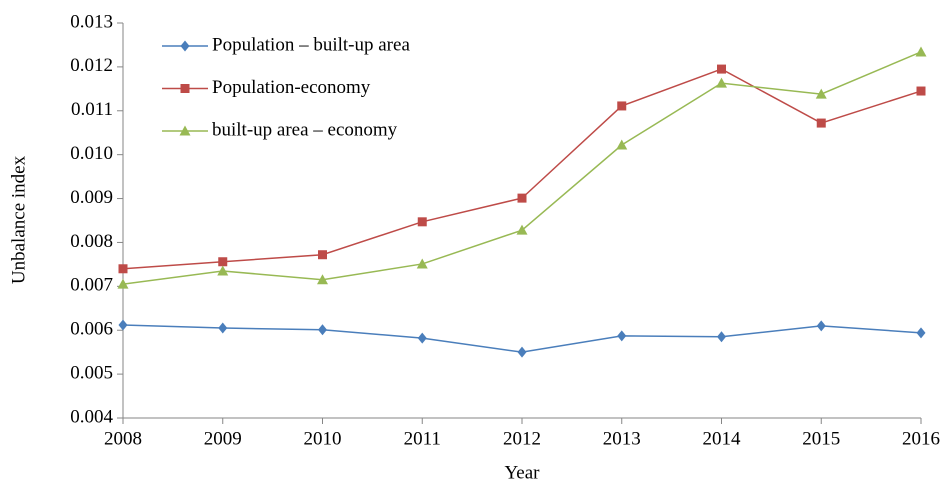 The height and width of the screenshot is (484, 951). What do you see at coordinates (91, 21) in the screenshot?
I see `y-tick-label: 0.013` at bounding box center [91, 21].